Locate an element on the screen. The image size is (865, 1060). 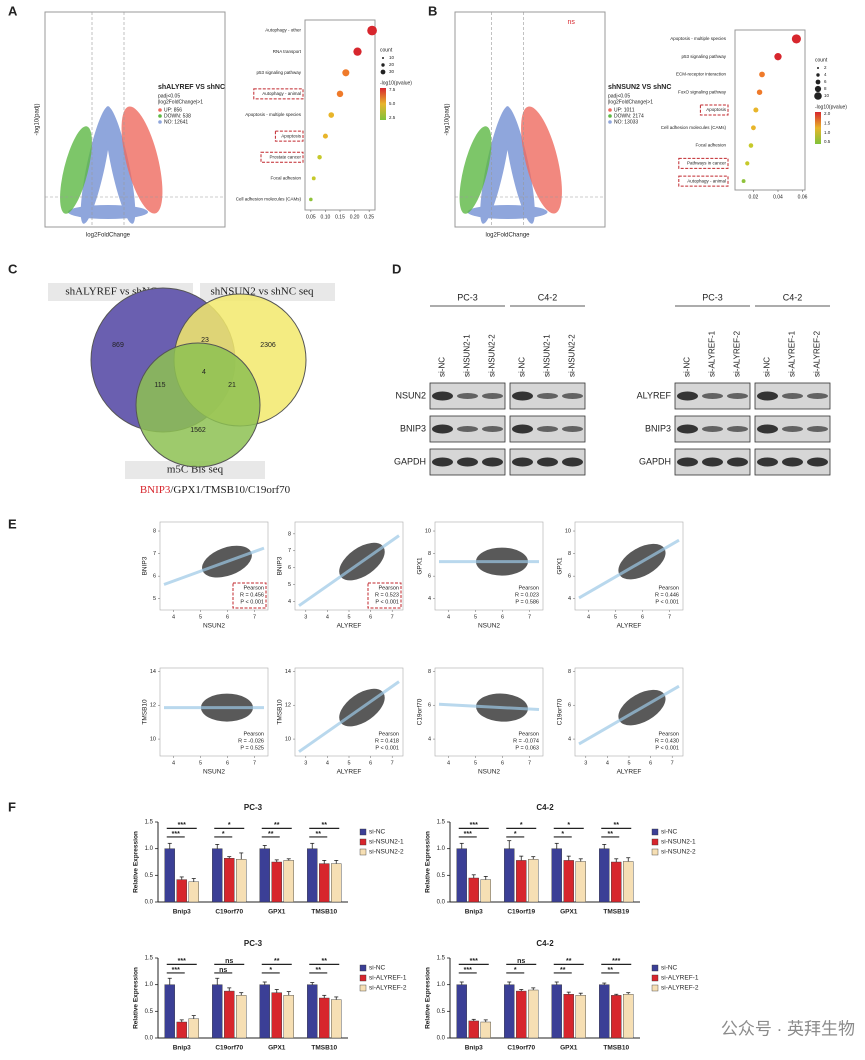
correlation-stat: P = 0.586 is located at coordinates (527, 602).